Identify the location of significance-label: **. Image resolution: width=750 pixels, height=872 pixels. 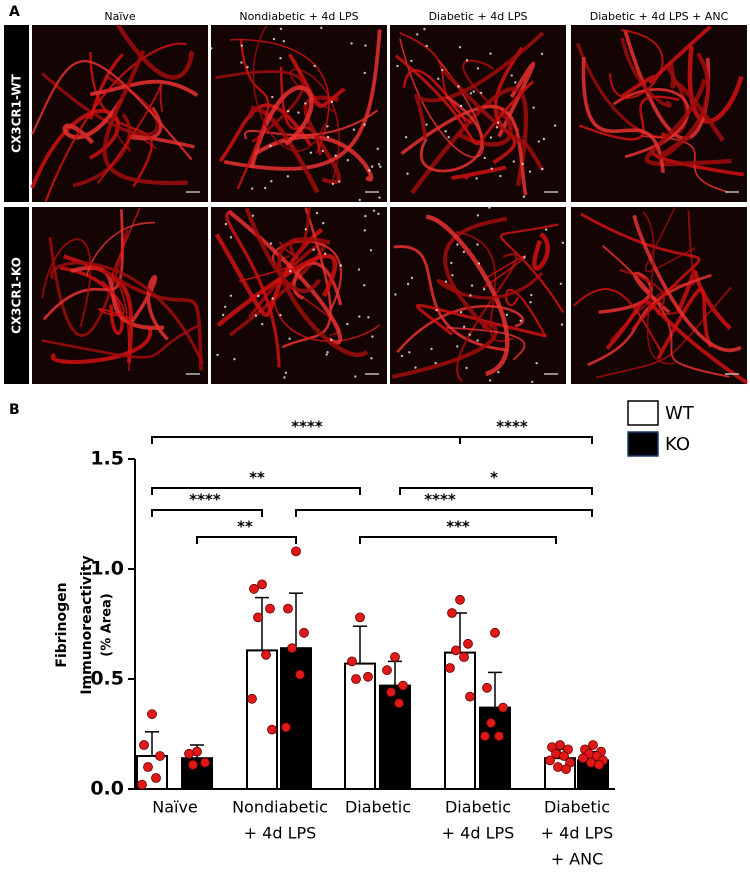
(257, 478).